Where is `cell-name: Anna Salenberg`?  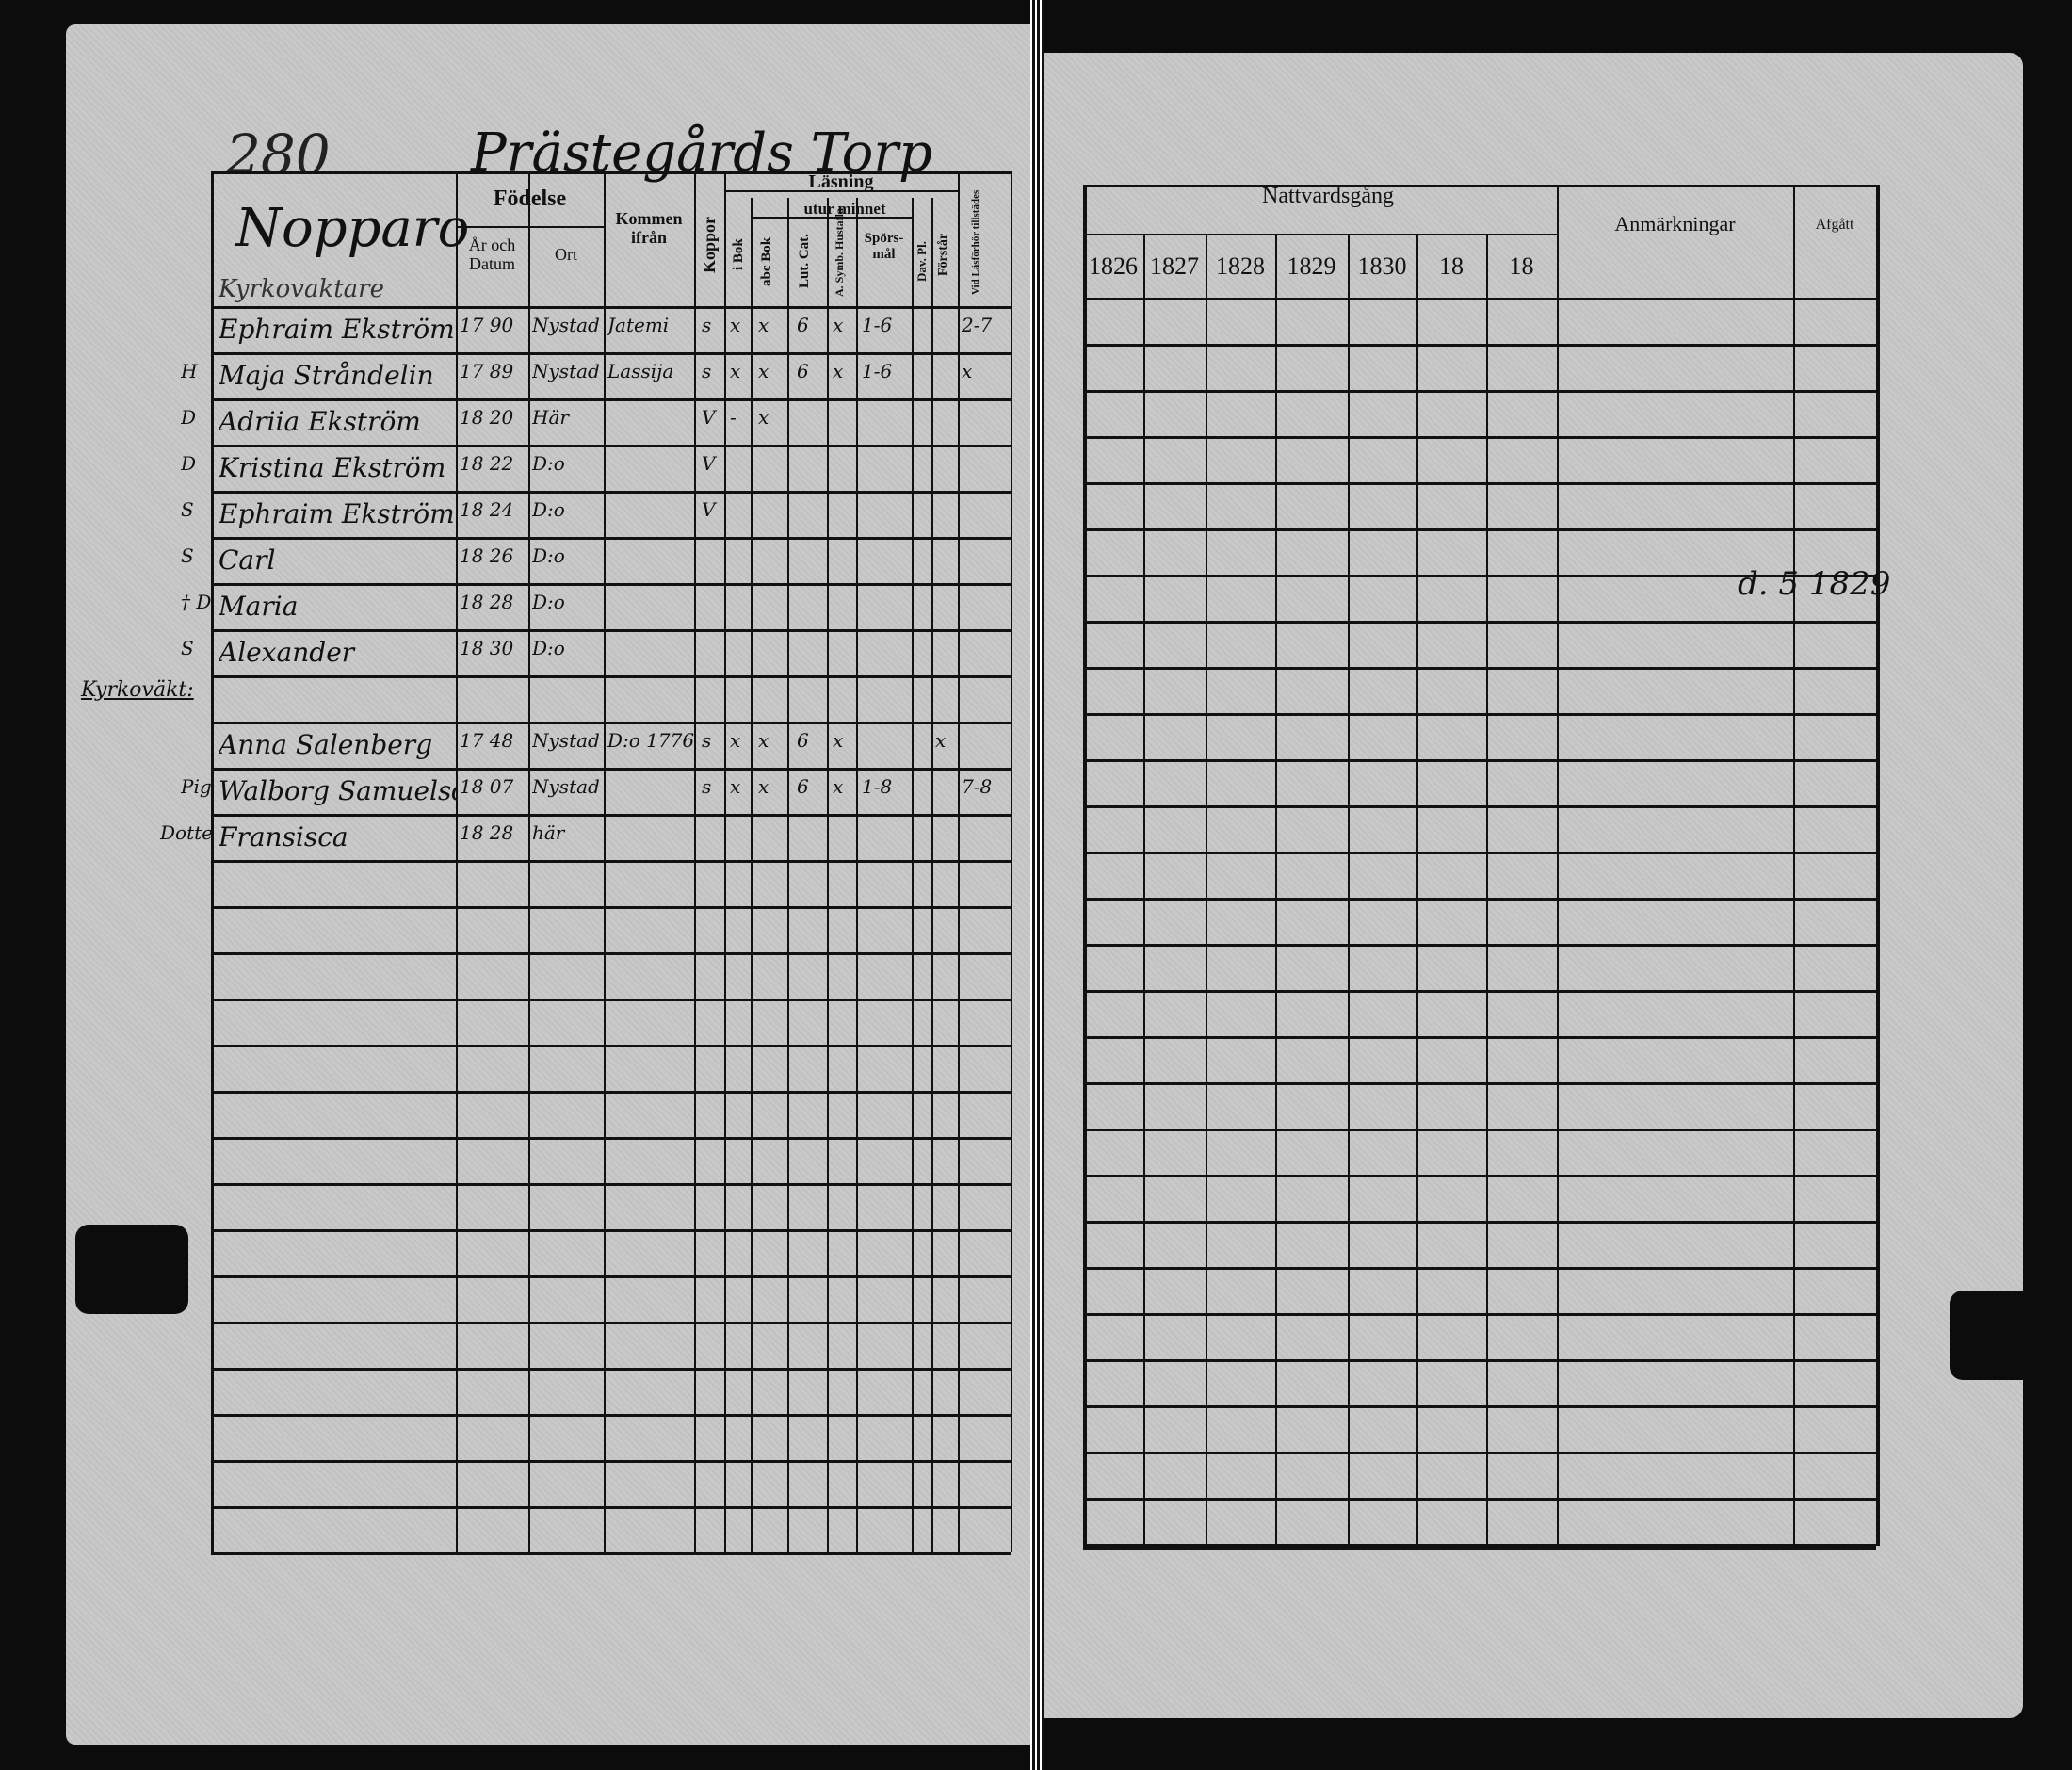
cell-name: Anna Salenberg is located at coordinates (326, 744).